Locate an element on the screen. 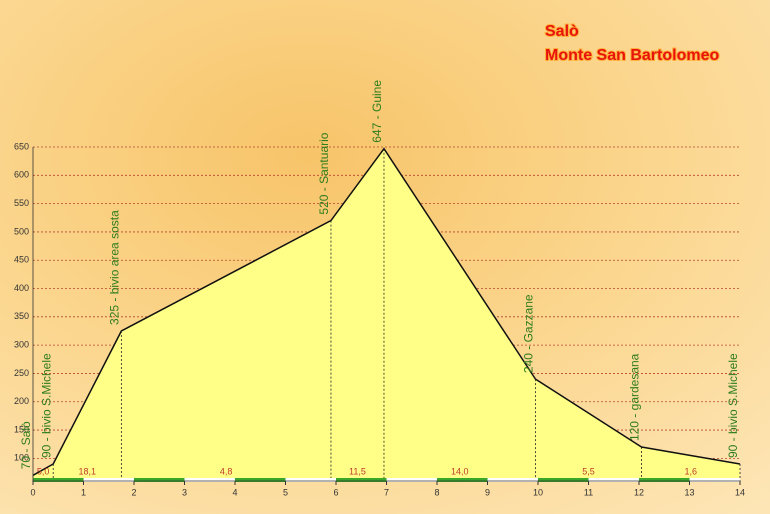 The height and width of the screenshot is (514, 770). point-label: 120 - gardesana is located at coordinates (635, 397).